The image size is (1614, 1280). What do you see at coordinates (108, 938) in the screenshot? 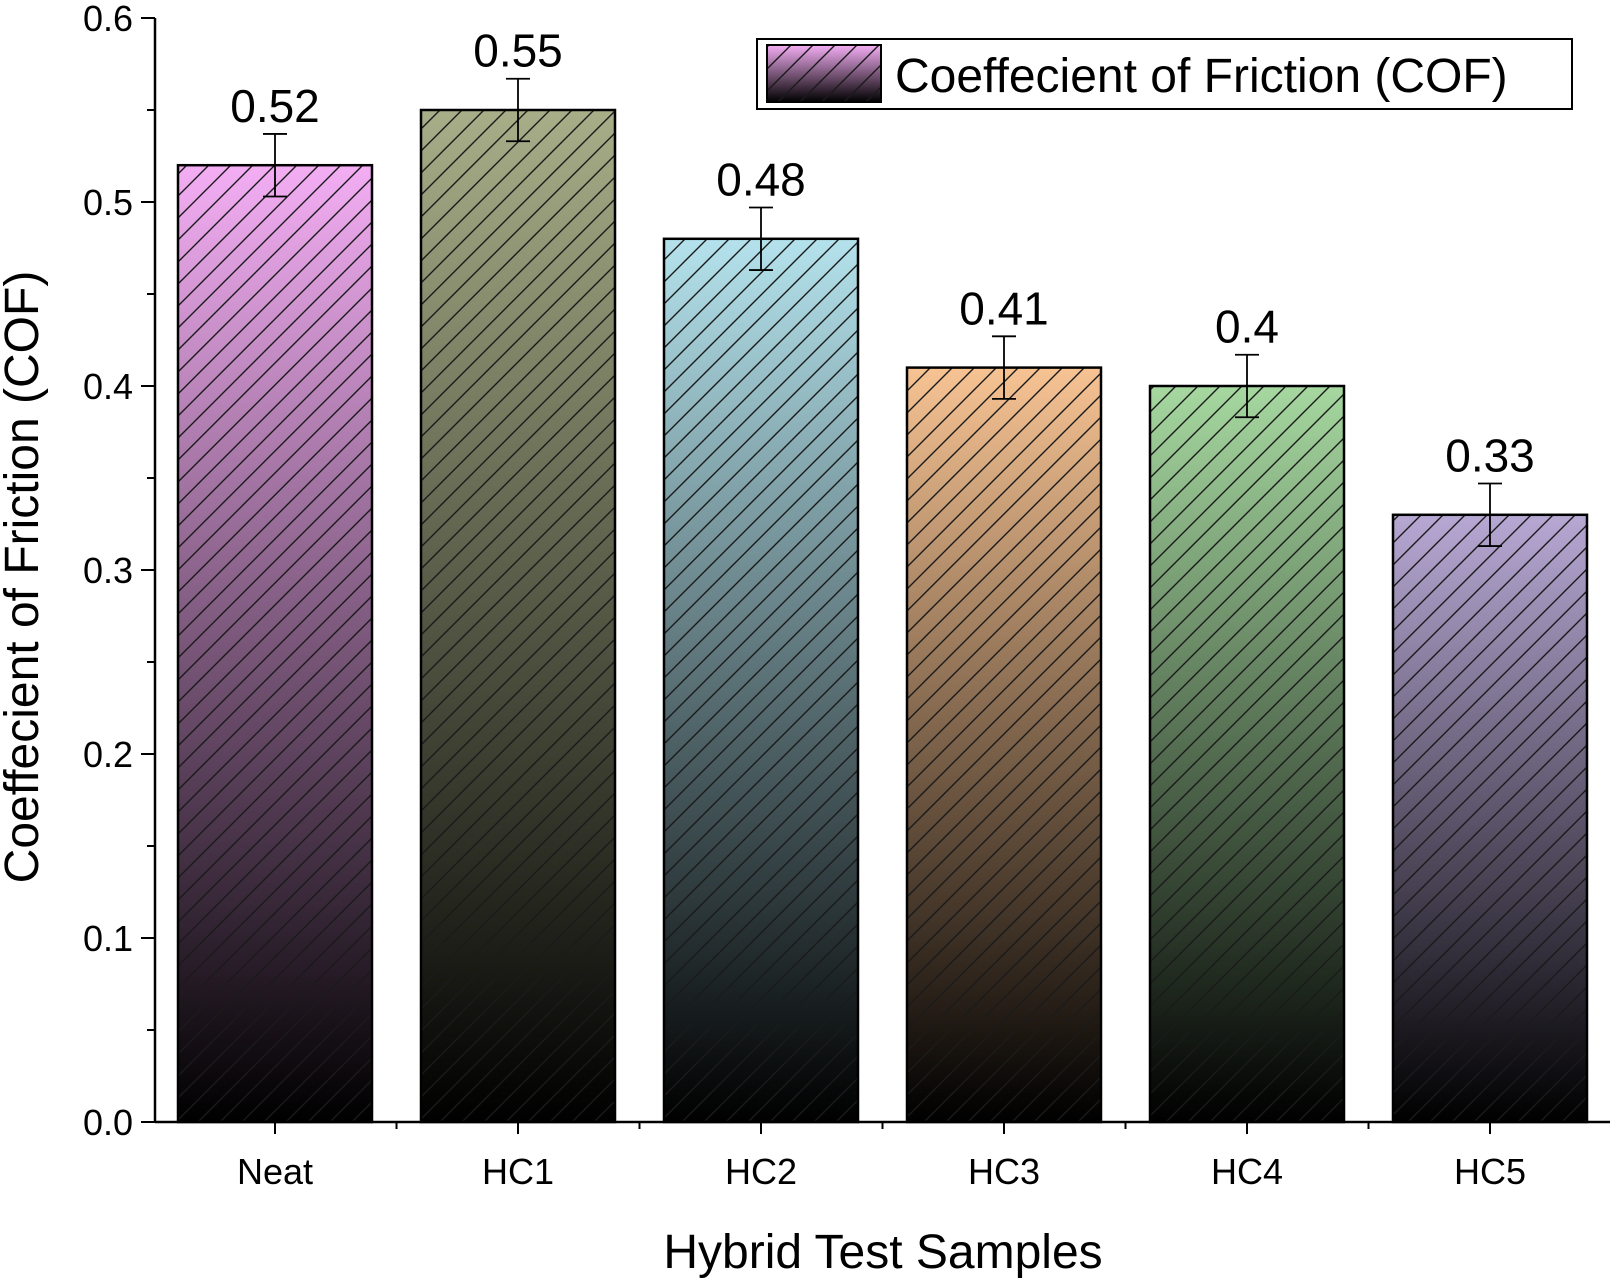
I see `y-tick-label: 0.1` at bounding box center [108, 938].